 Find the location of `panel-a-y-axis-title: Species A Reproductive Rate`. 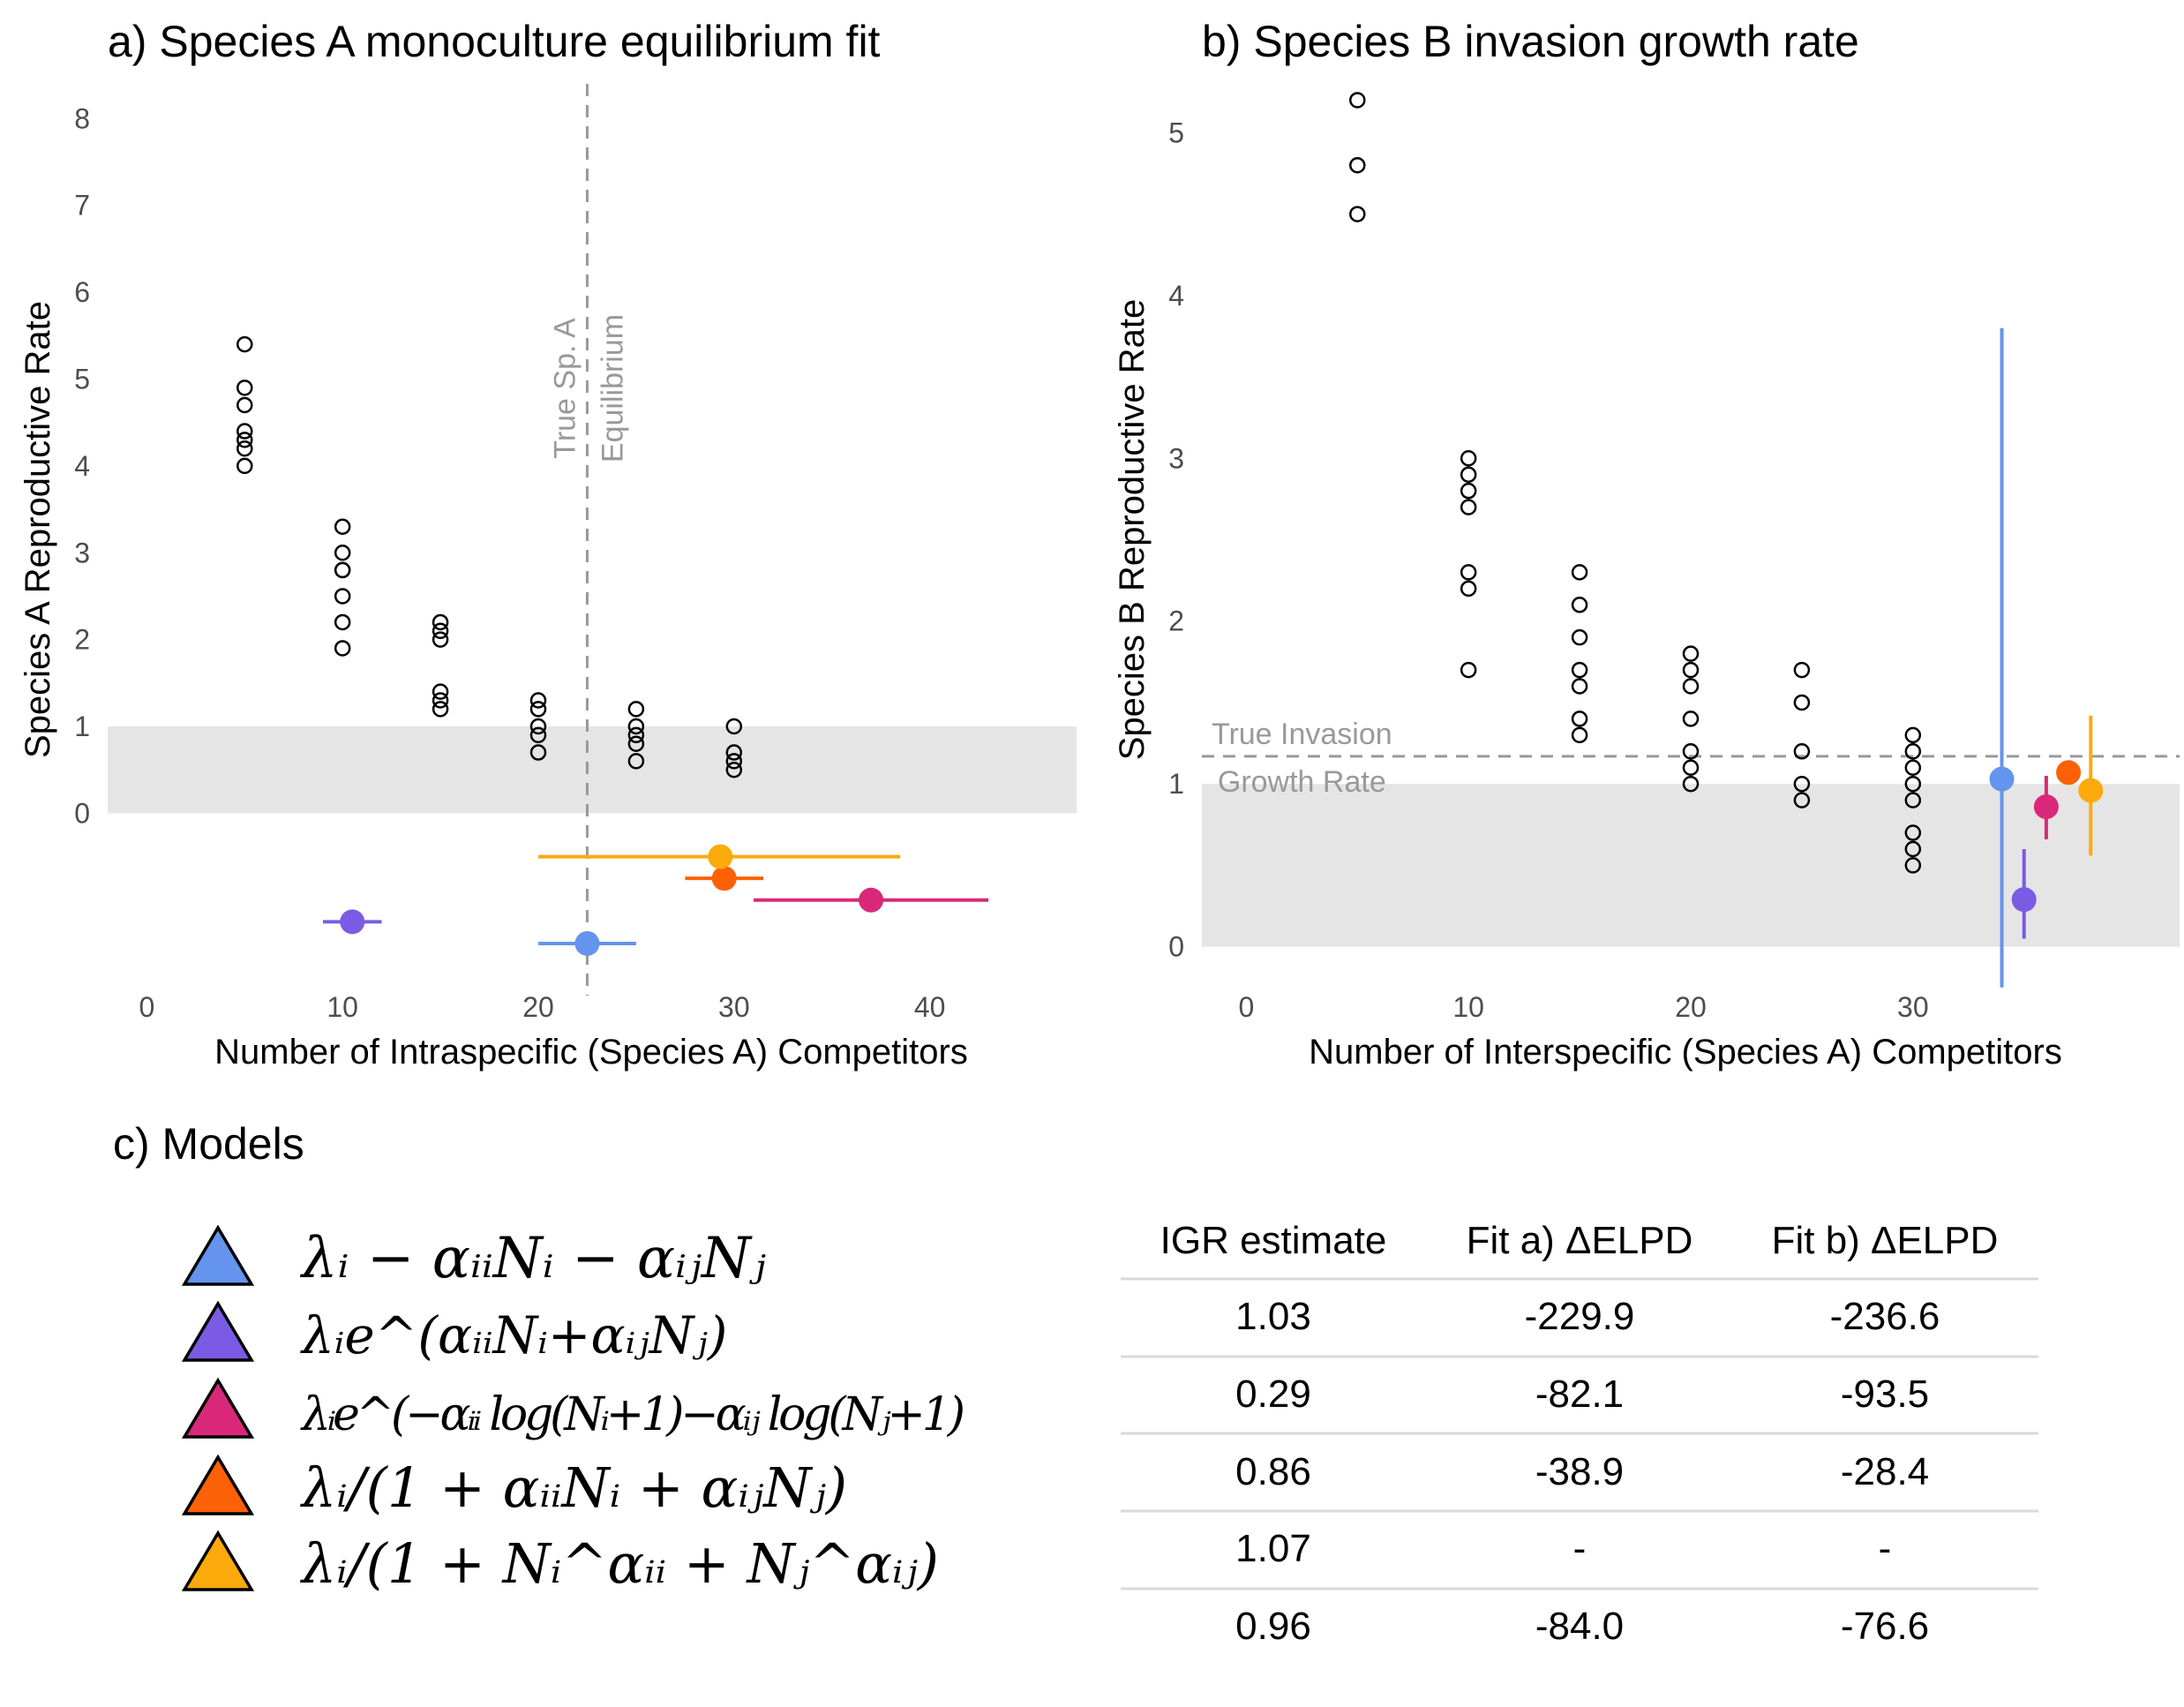

panel-a-y-axis-title: Species A Reproductive Rate is located at coordinates (38, 529).